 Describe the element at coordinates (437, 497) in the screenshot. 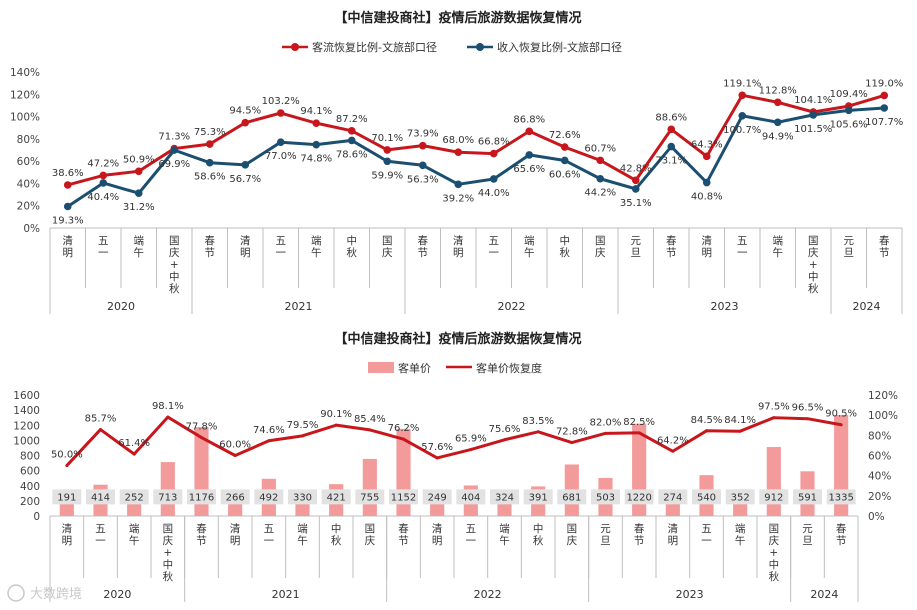

I see `bar-value-label: 249` at that location.